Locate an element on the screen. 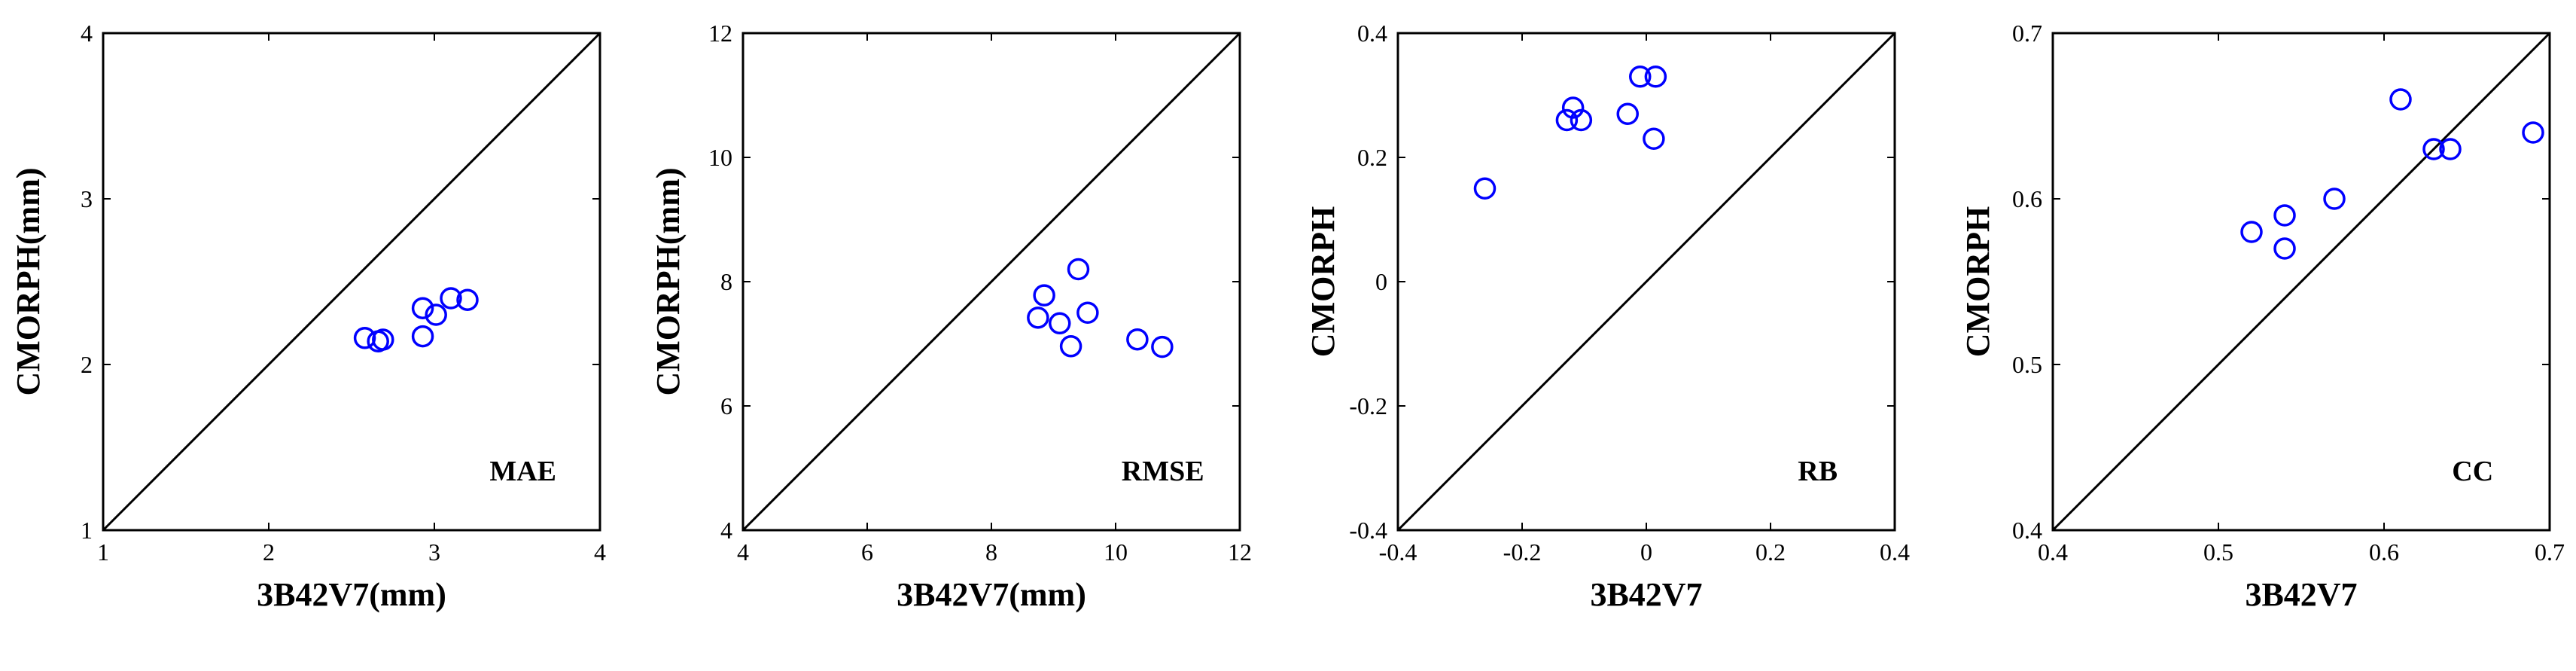  y-tick-label: 0.7 is located at coordinates (2027, 33).